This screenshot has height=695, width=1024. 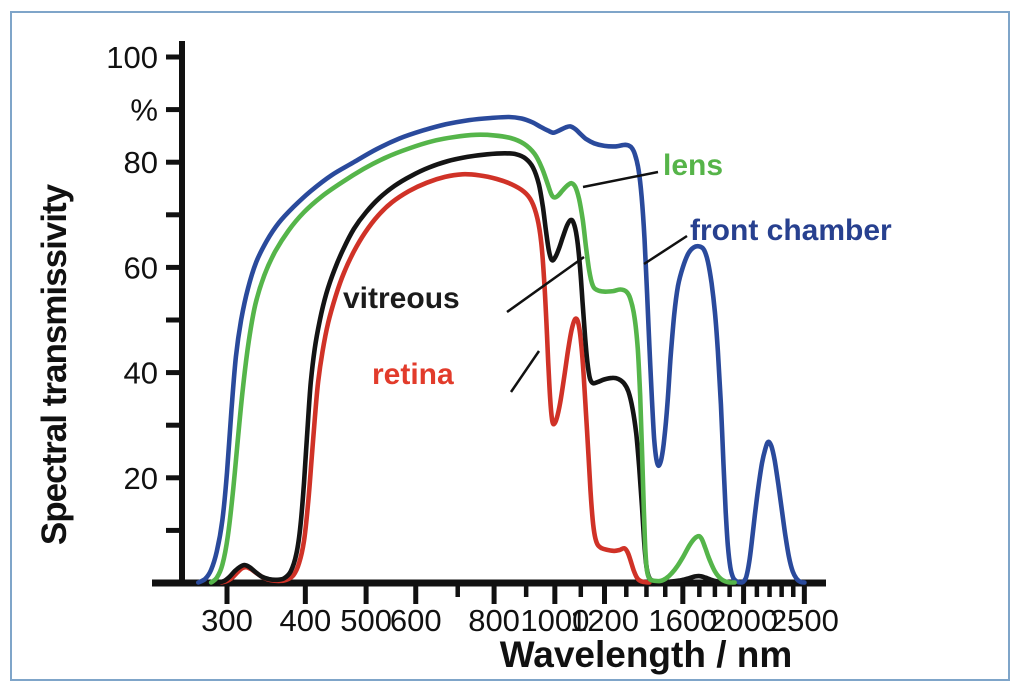 I want to click on x-tick-label: 1600, so click(x=682, y=620).